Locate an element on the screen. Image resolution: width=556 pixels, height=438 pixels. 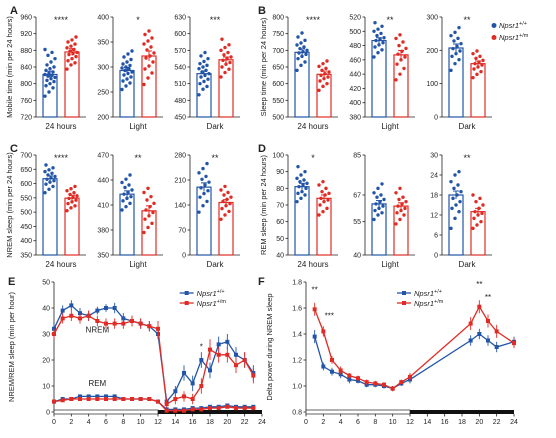
y-tick-label: 80 is located at coordinates (280, 189).